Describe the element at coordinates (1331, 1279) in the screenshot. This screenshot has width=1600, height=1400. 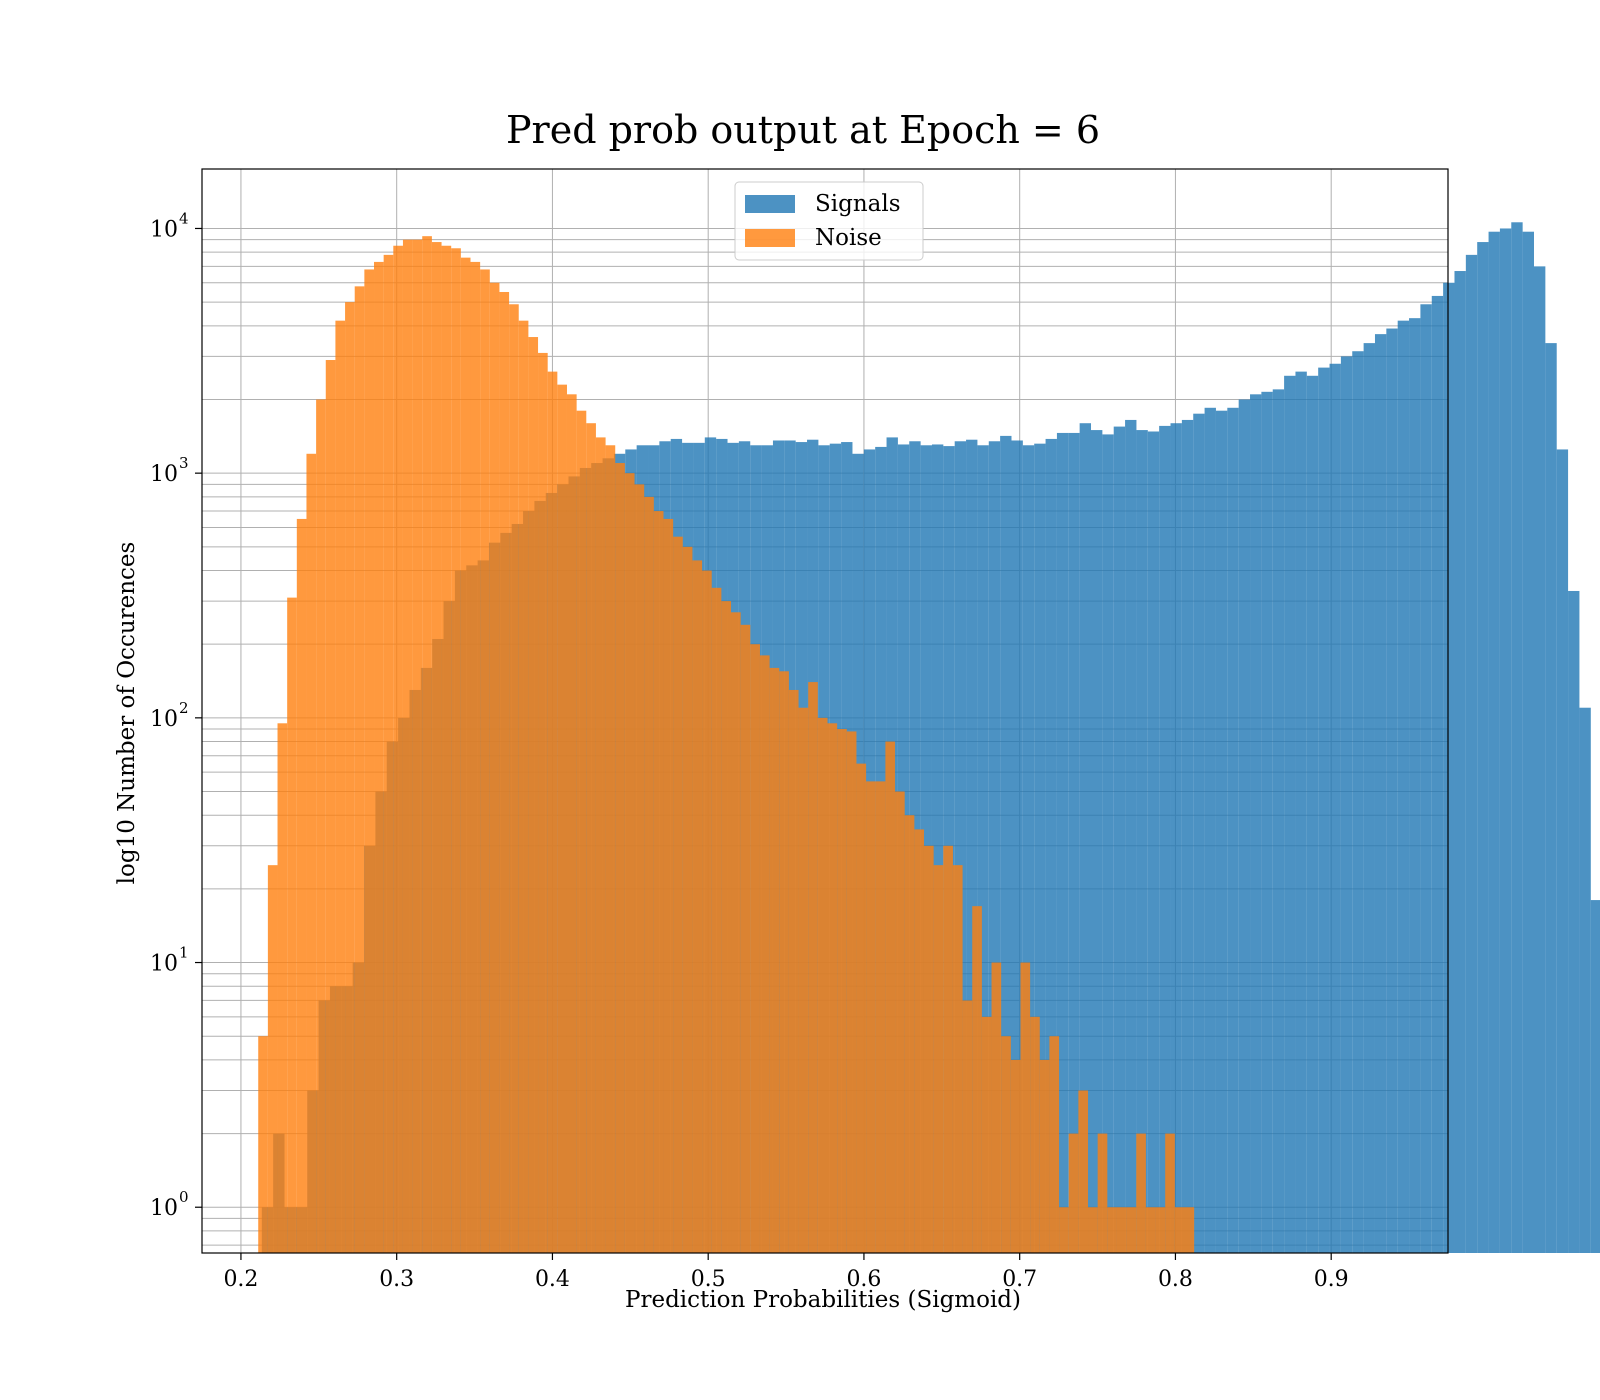
I see `x-tick-label: 0.9` at that location.